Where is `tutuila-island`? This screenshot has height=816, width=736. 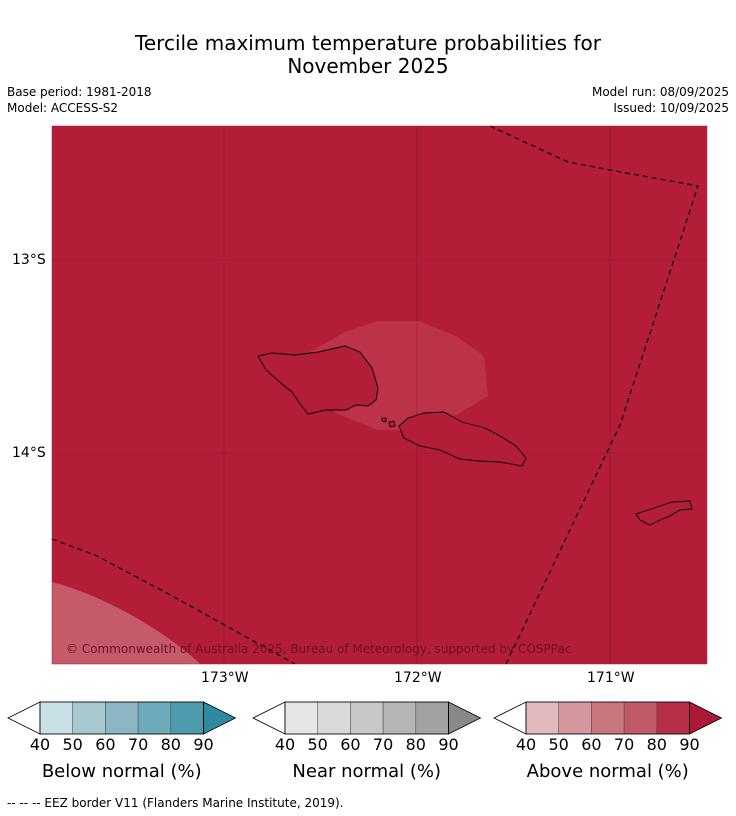 tutuila-island is located at coordinates (664, 513).